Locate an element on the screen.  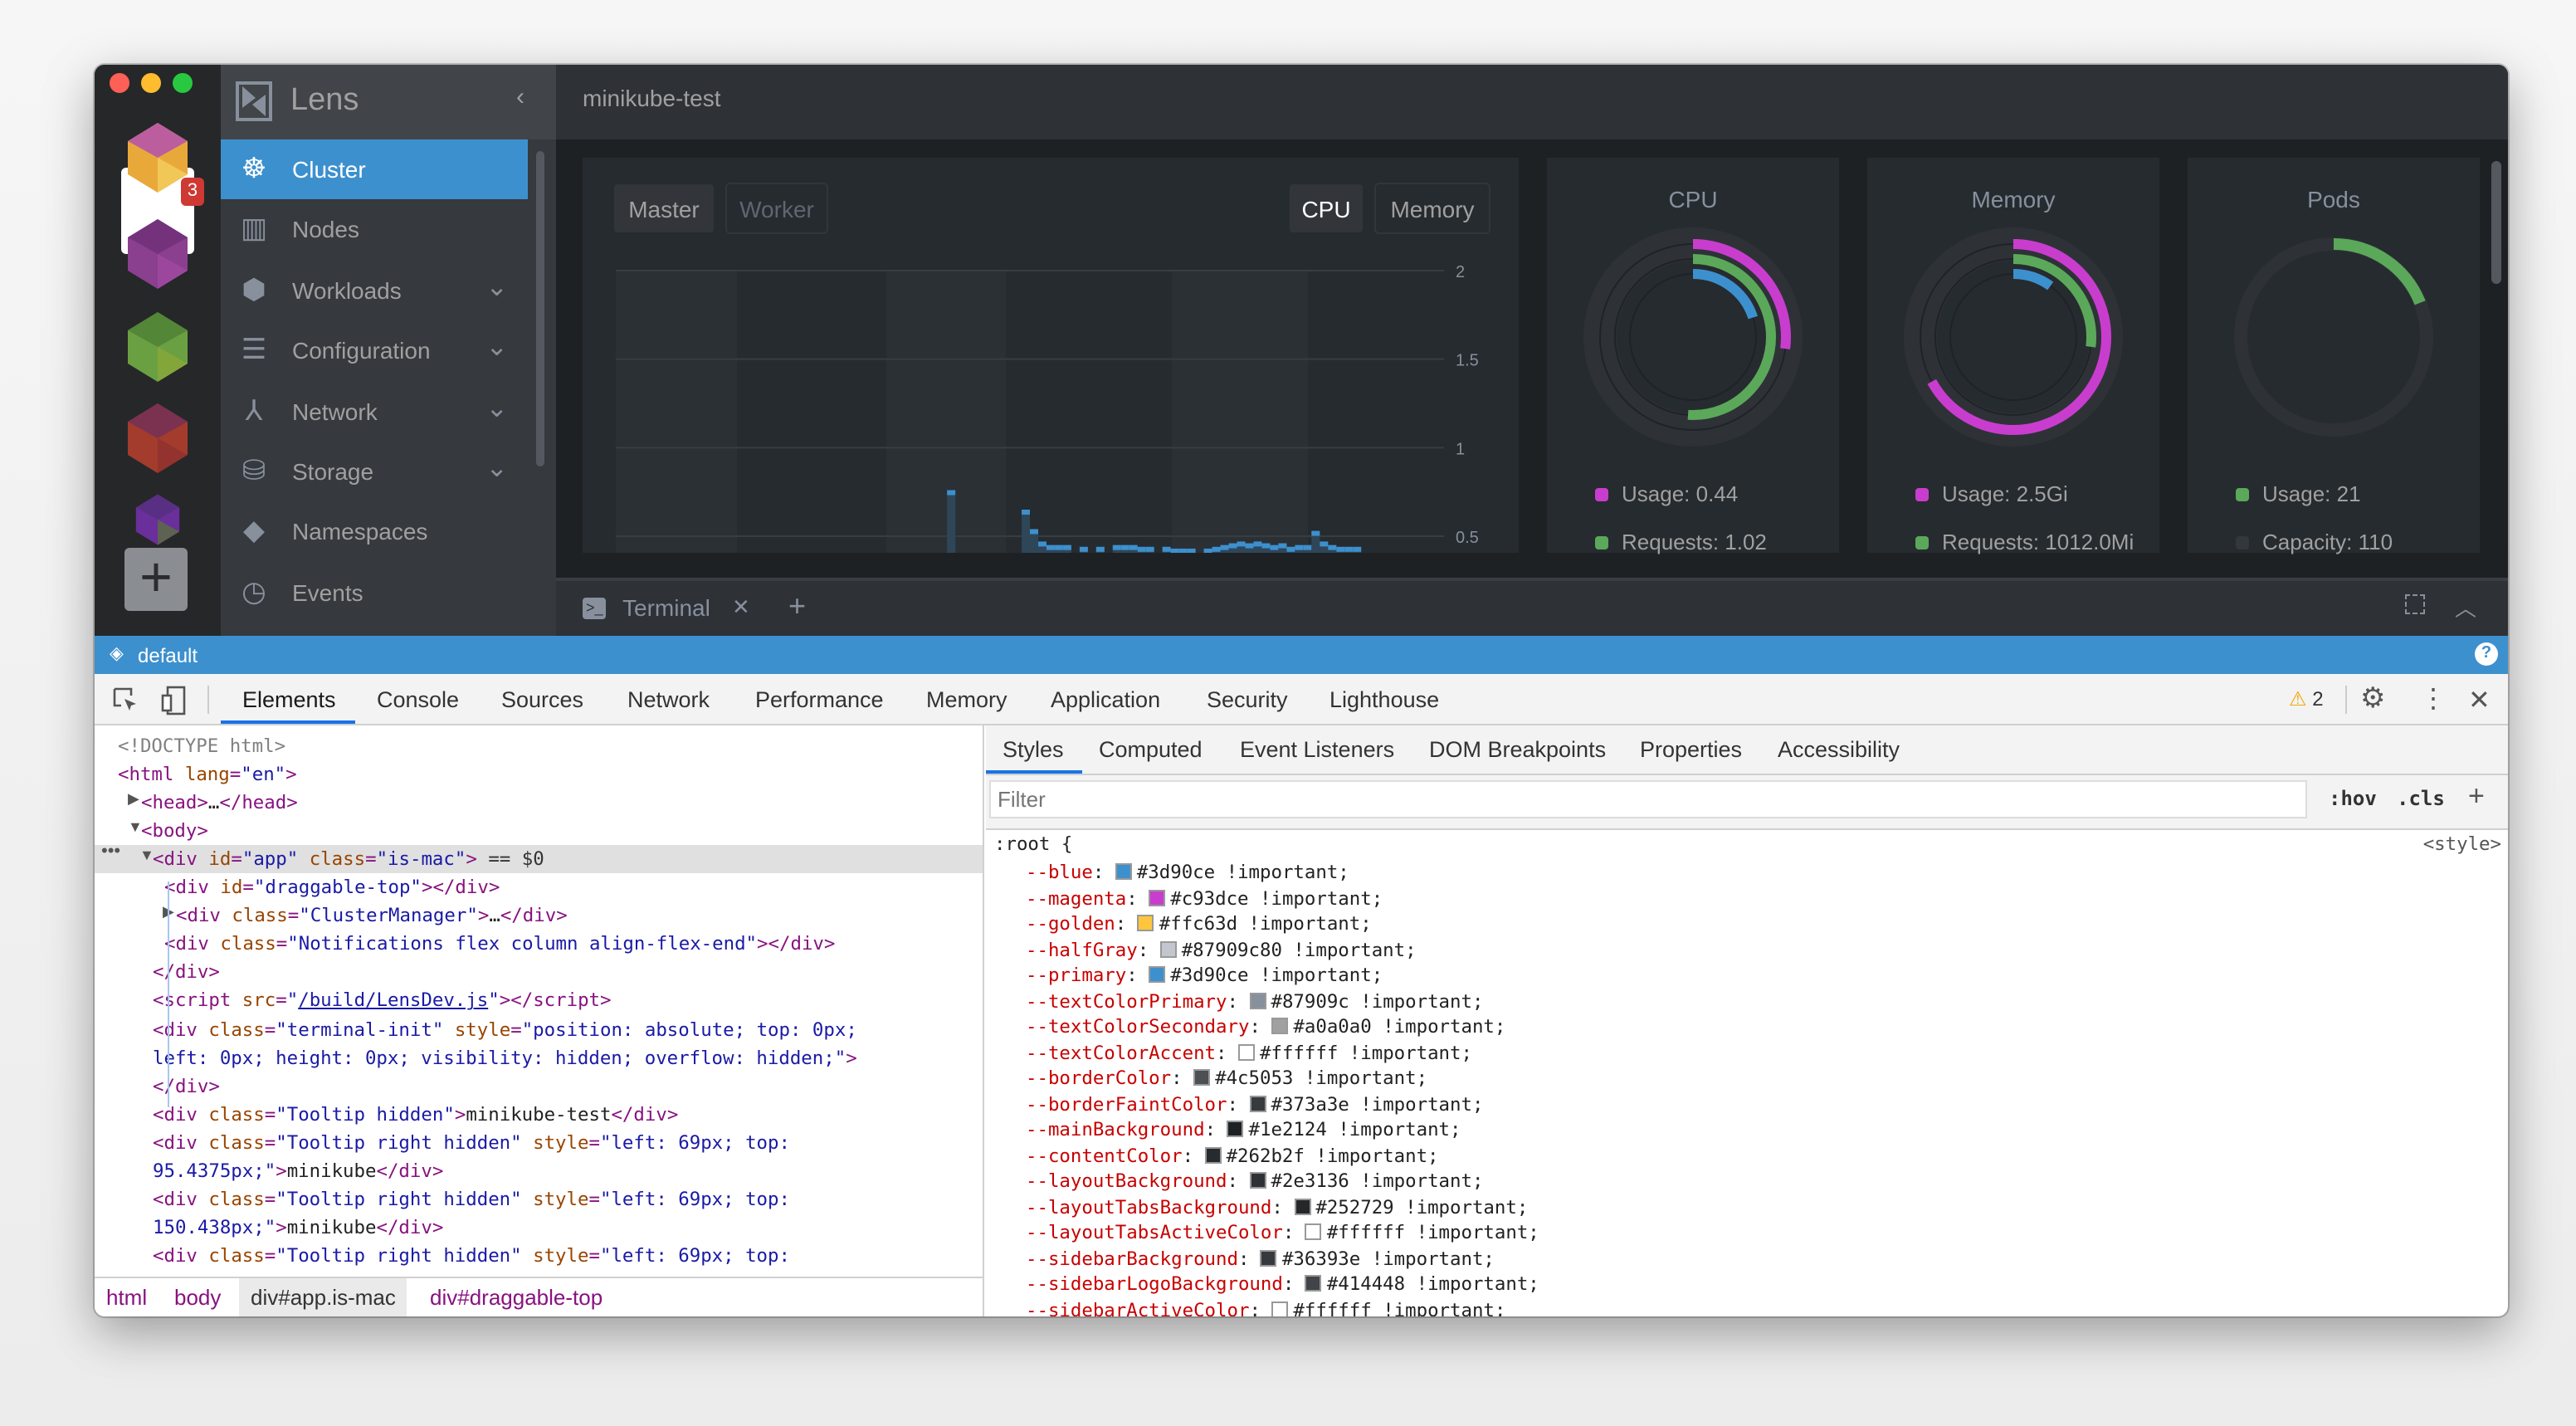
css-property-row: --sidebarBackground: #36393e !important; is located at coordinates (1260, 1259).